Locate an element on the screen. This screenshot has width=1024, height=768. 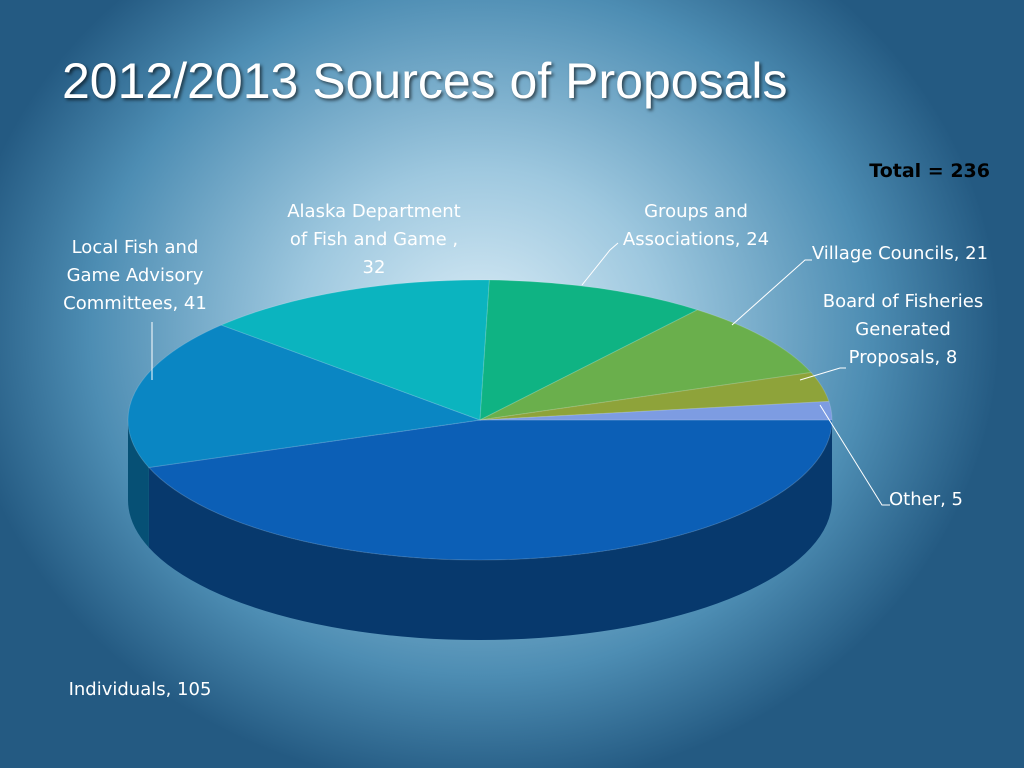
data-label: Other, 5 is located at coordinates (925, 499).